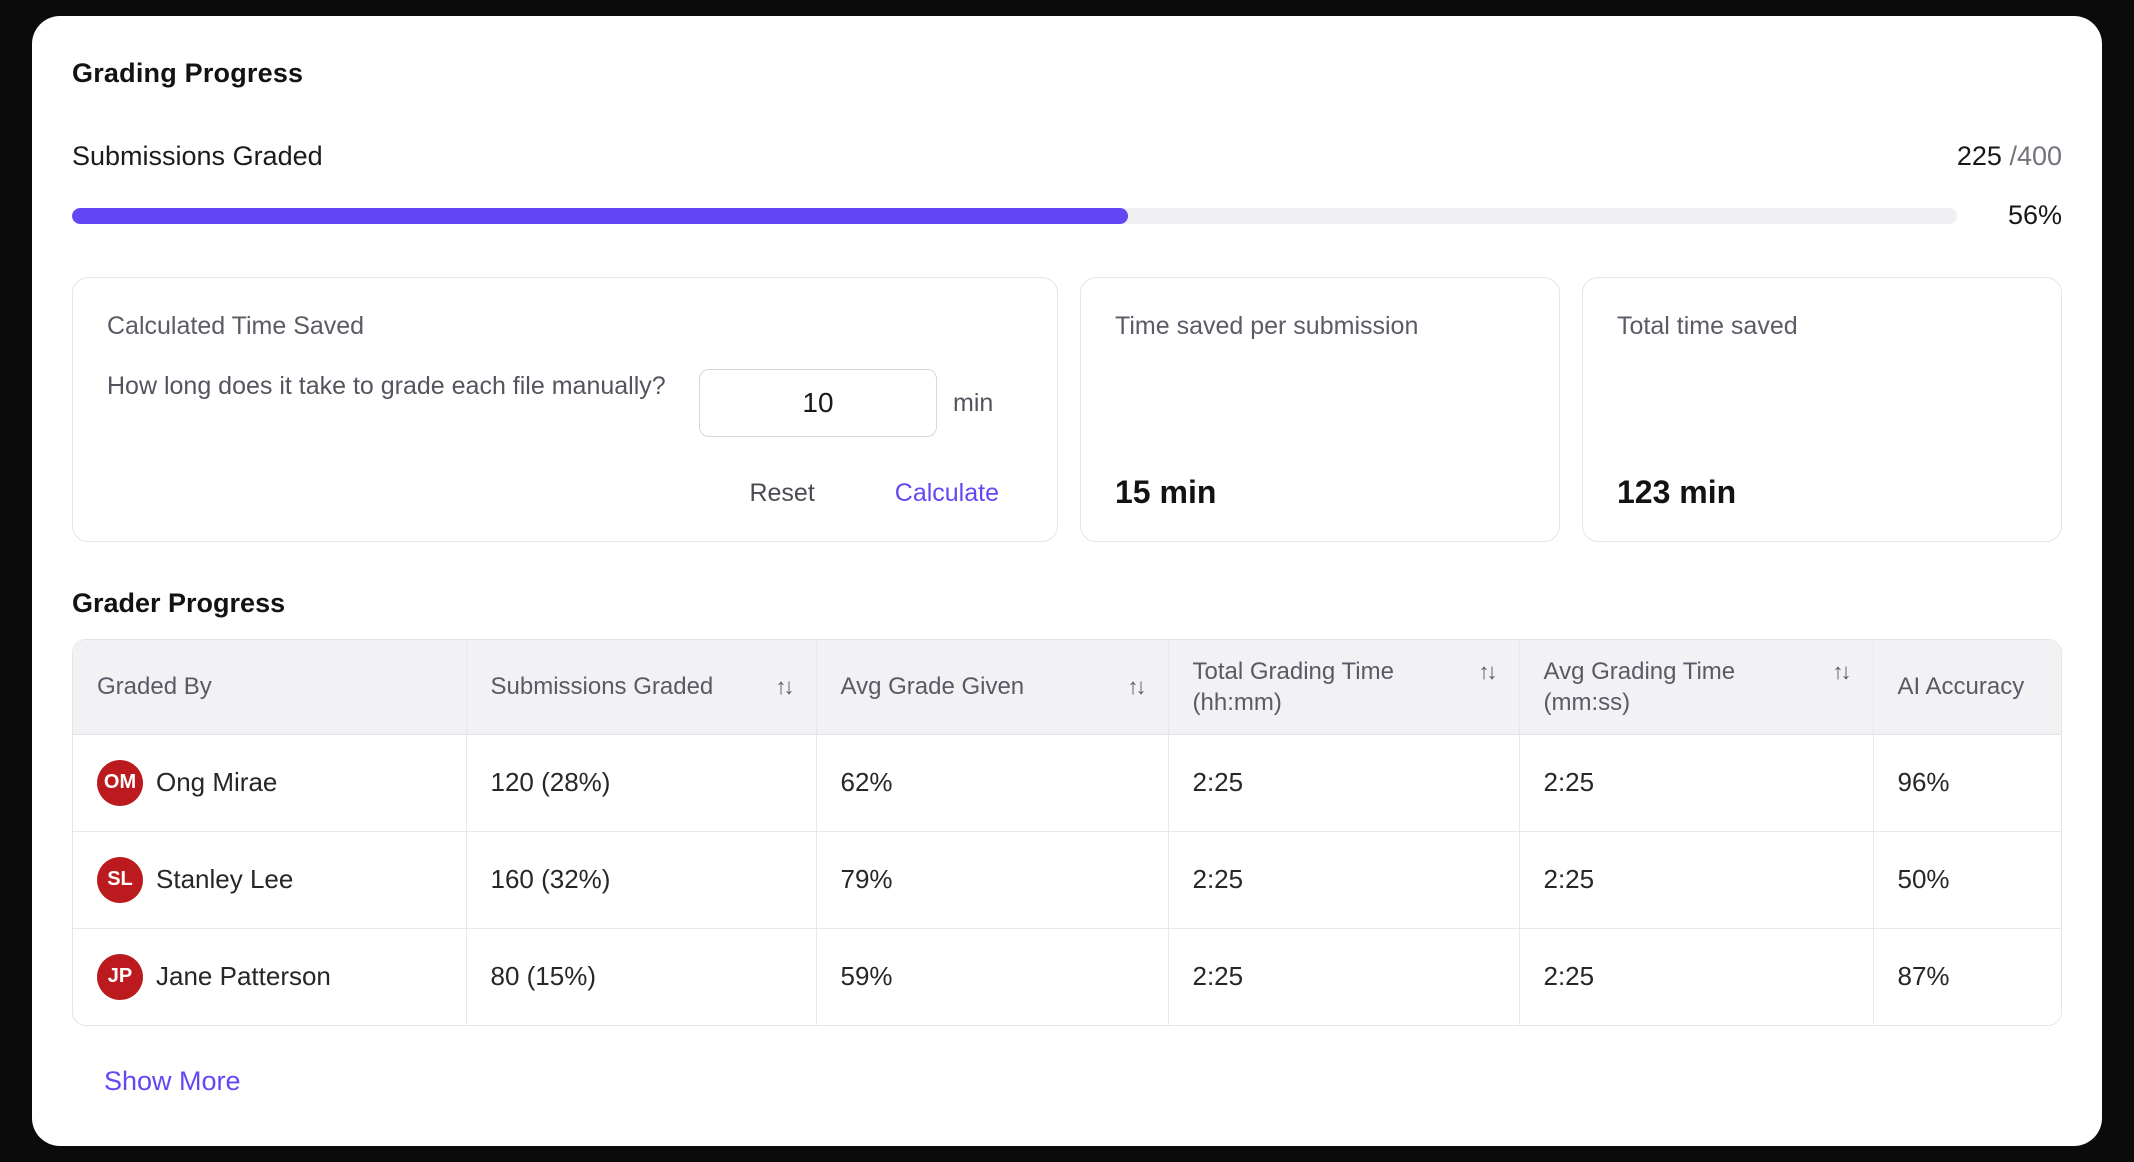 This screenshot has width=2134, height=1162. Describe the element at coordinates (1979, 156) in the screenshot. I see `graded-count: 225` at that location.